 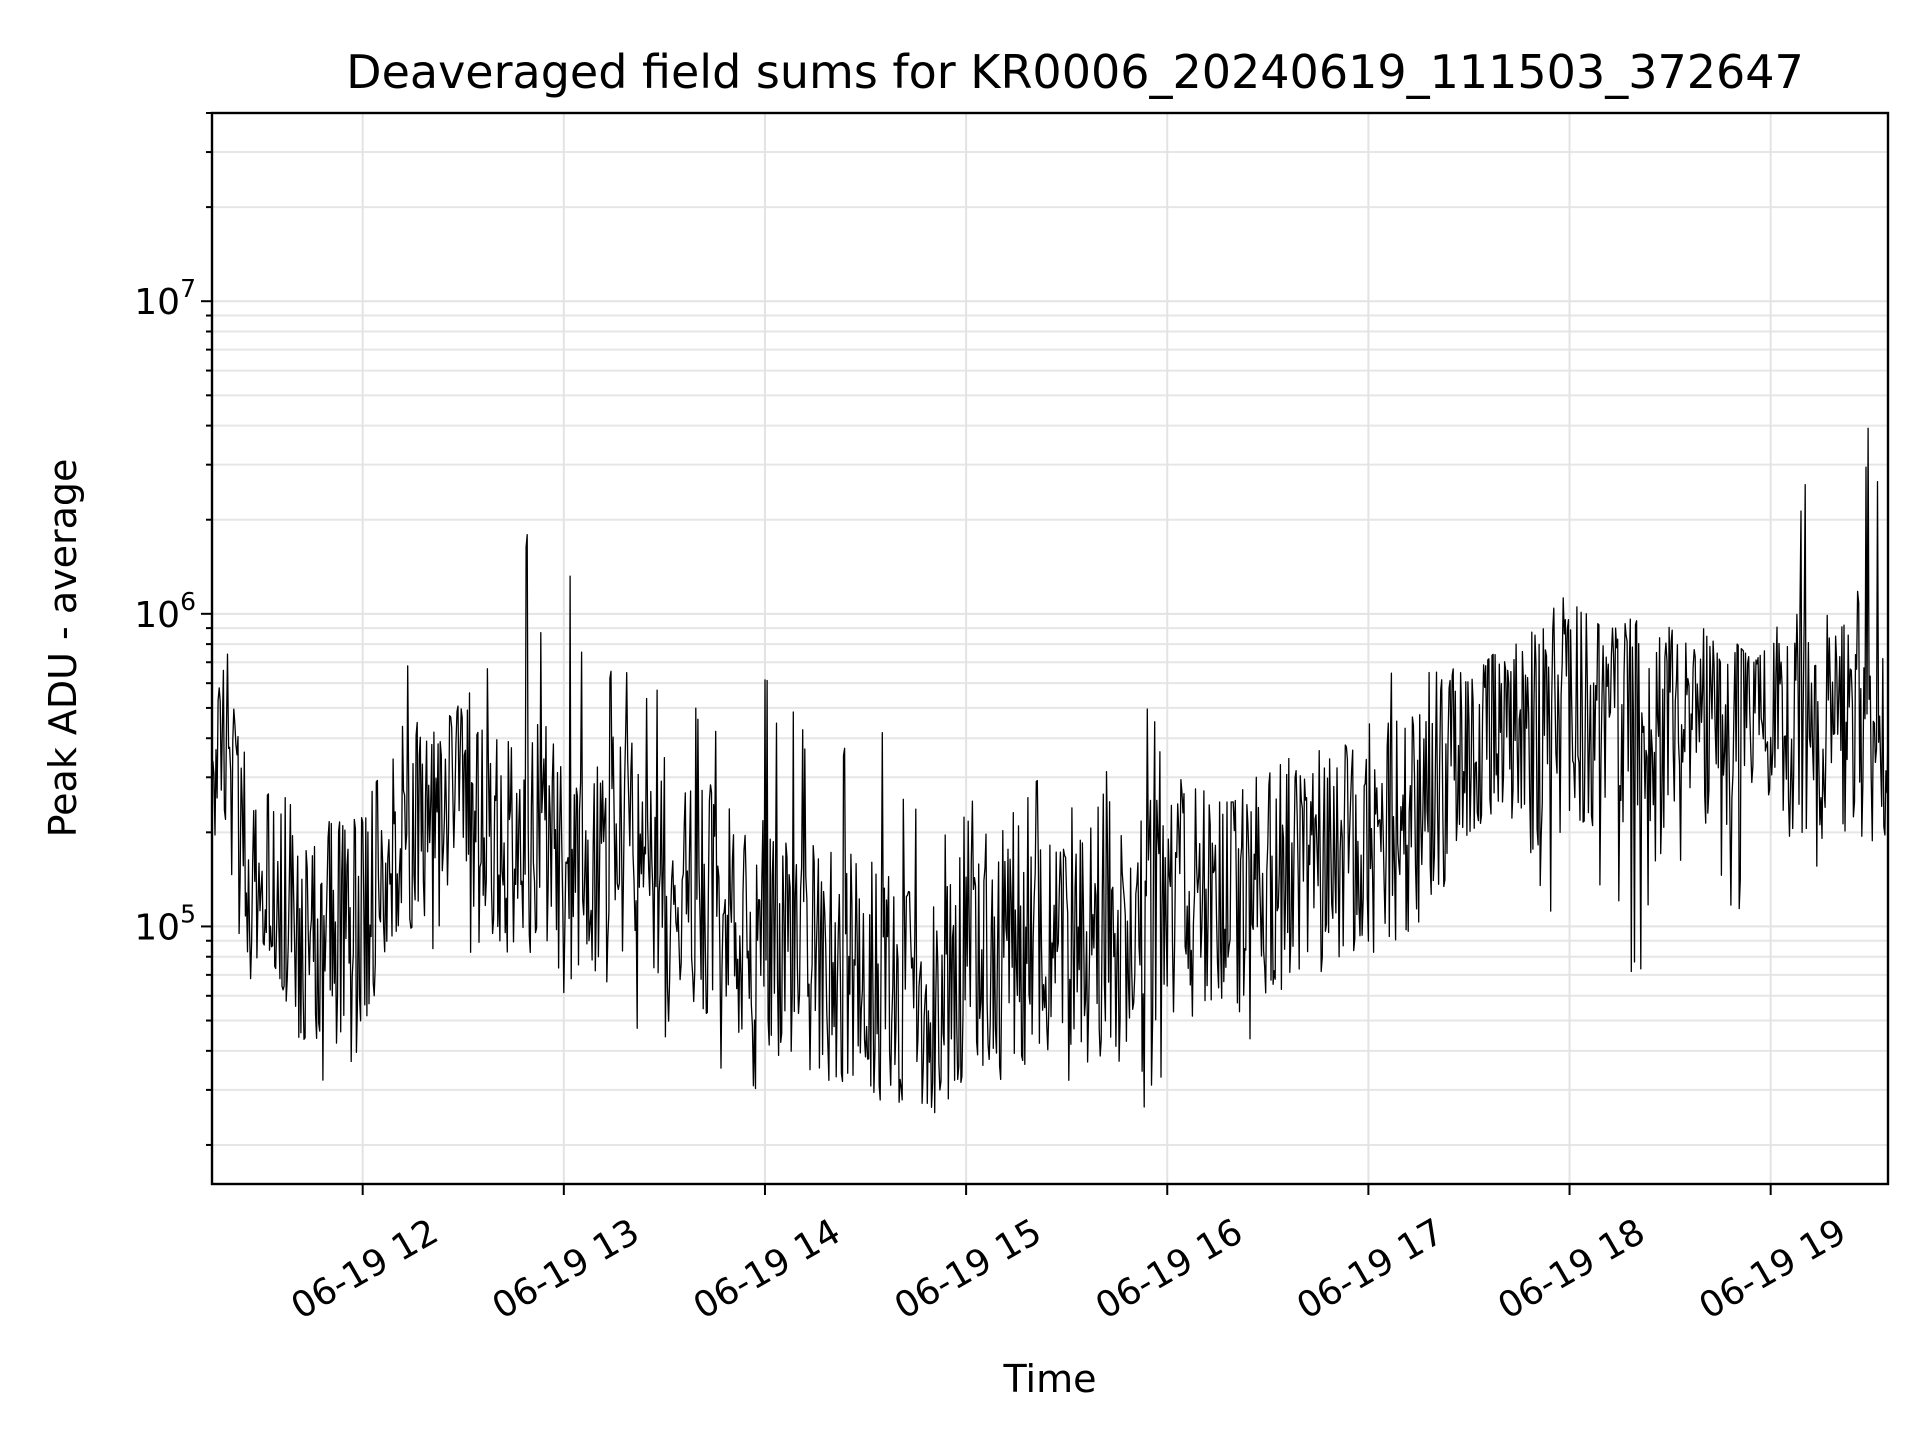 What do you see at coordinates (1169, 1269) in the screenshot?
I see `x-tick-label: 06-19 16` at bounding box center [1169, 1269].